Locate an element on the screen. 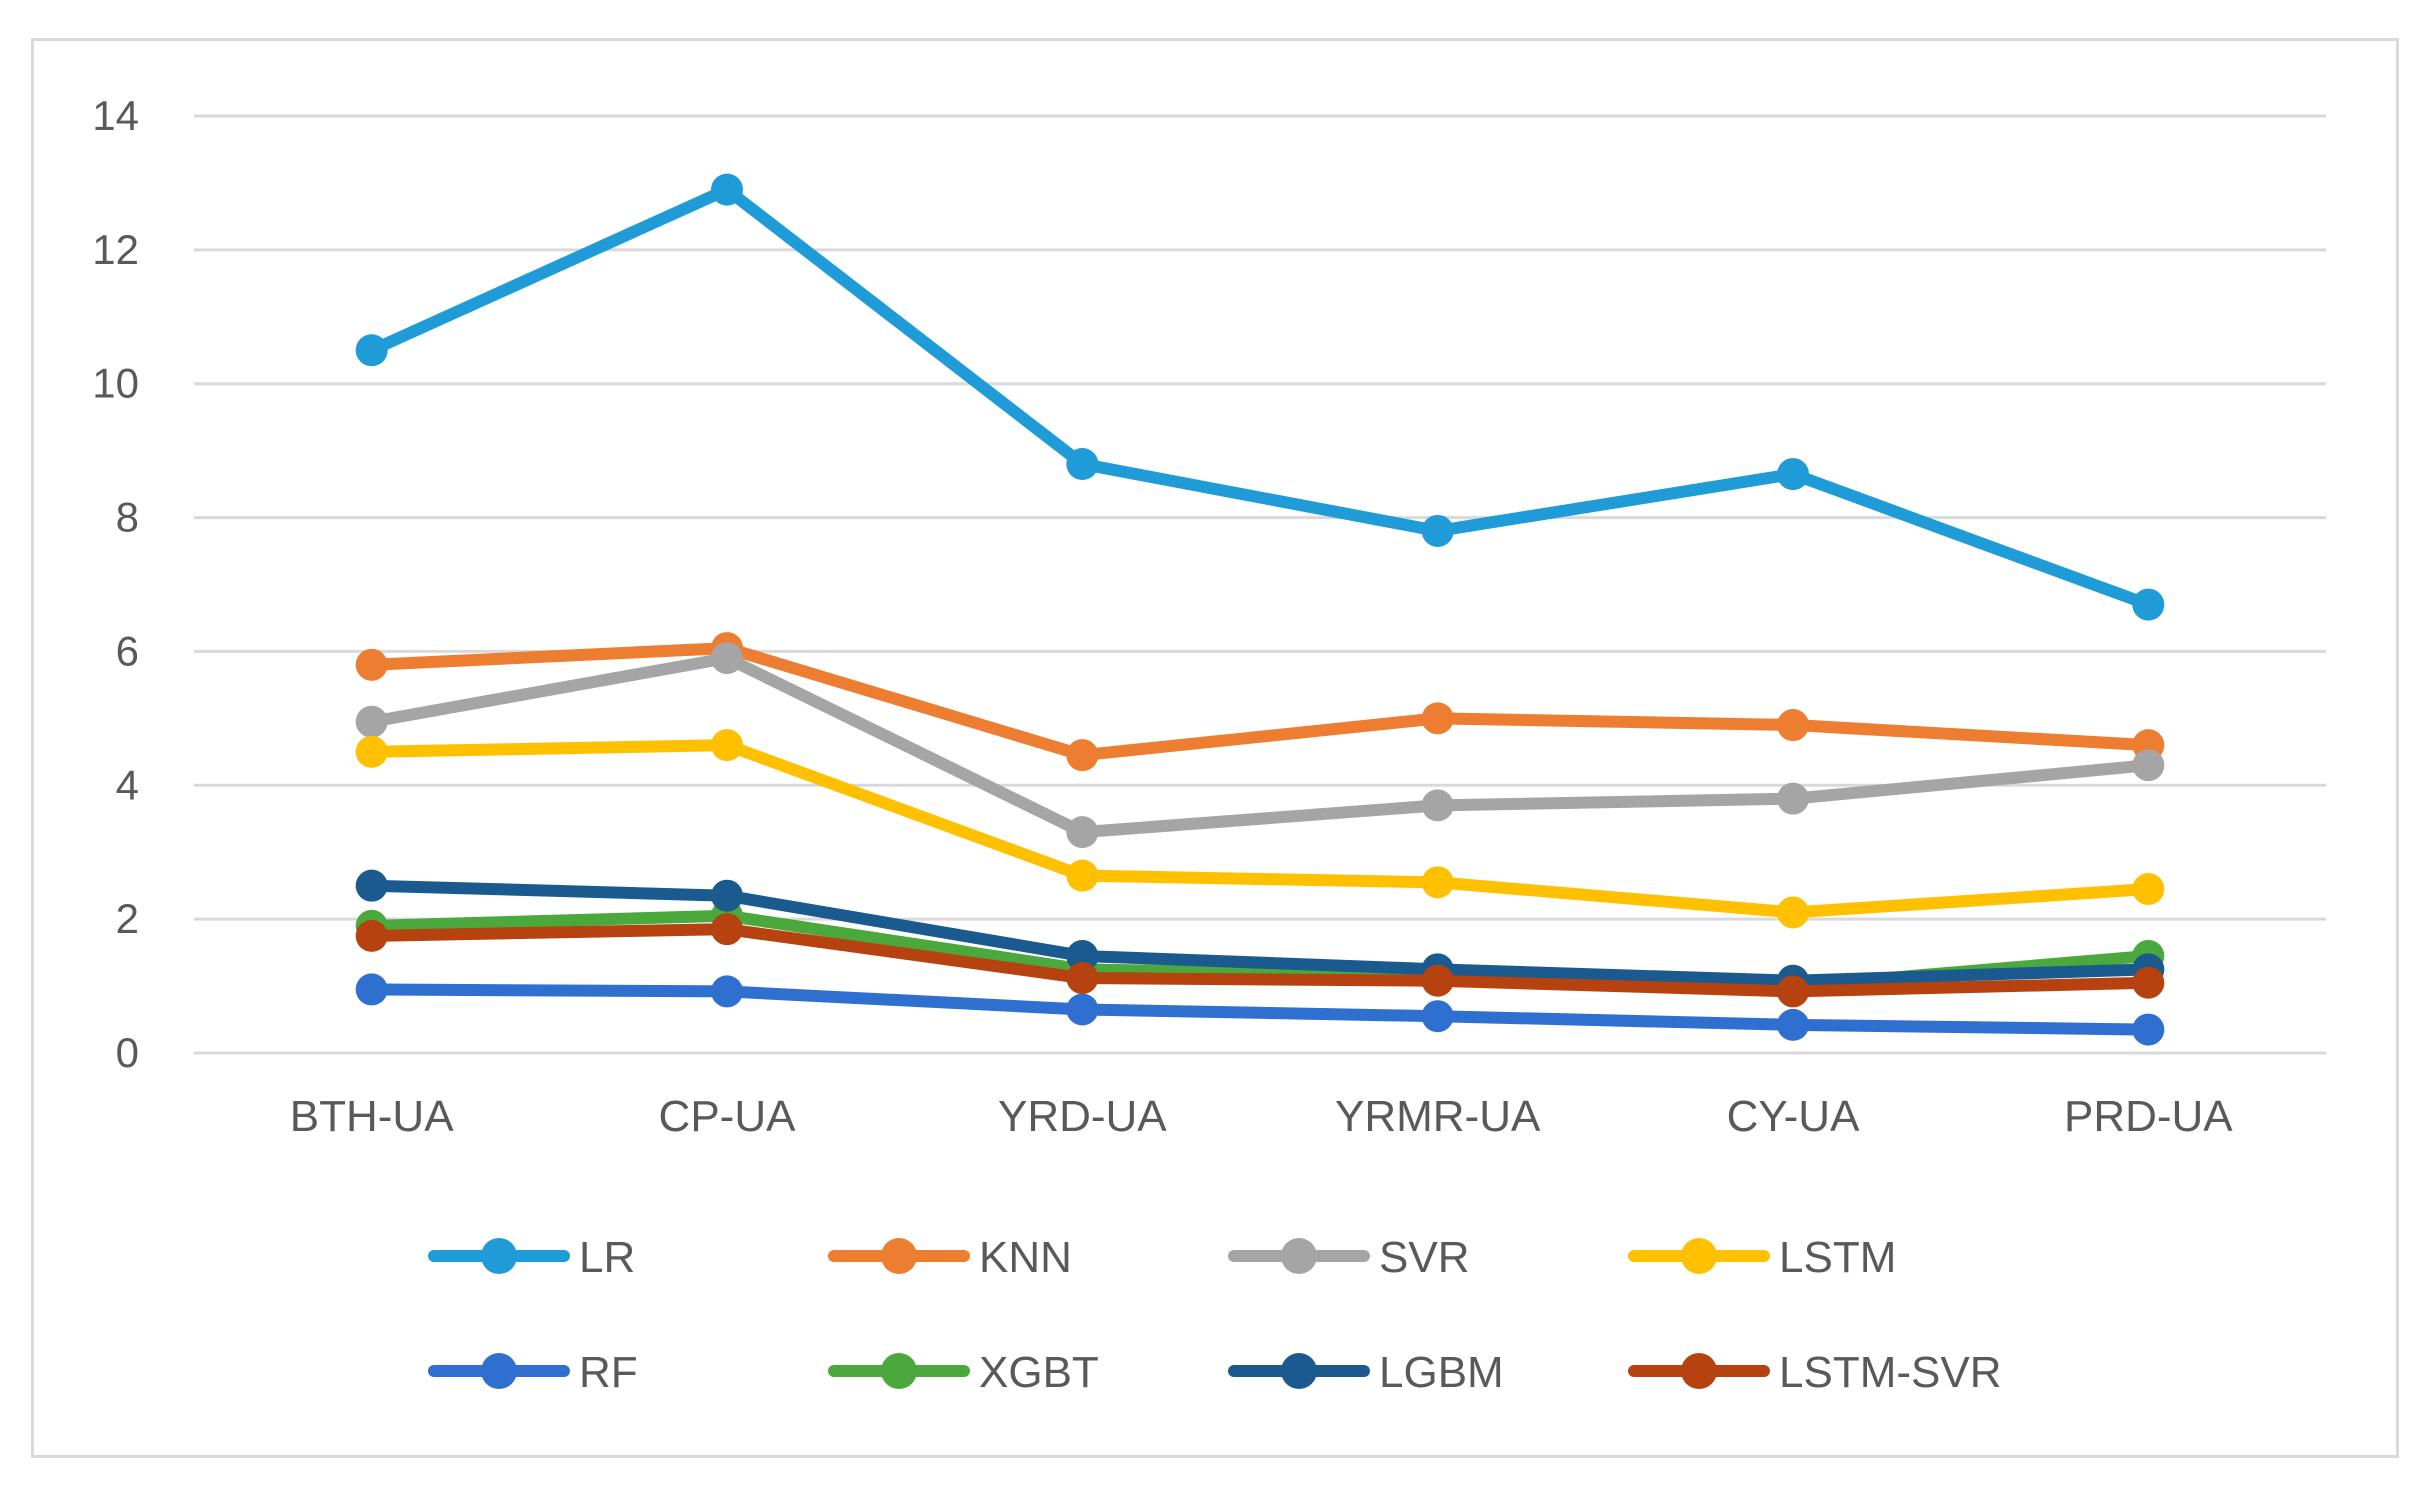  y-tick-label: 10 is located at coordinates (115, 383).